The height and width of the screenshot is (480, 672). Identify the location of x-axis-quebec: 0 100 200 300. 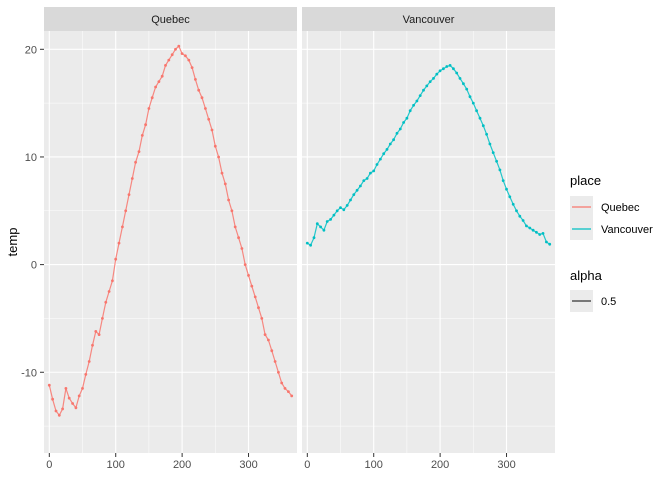
(152, 462).